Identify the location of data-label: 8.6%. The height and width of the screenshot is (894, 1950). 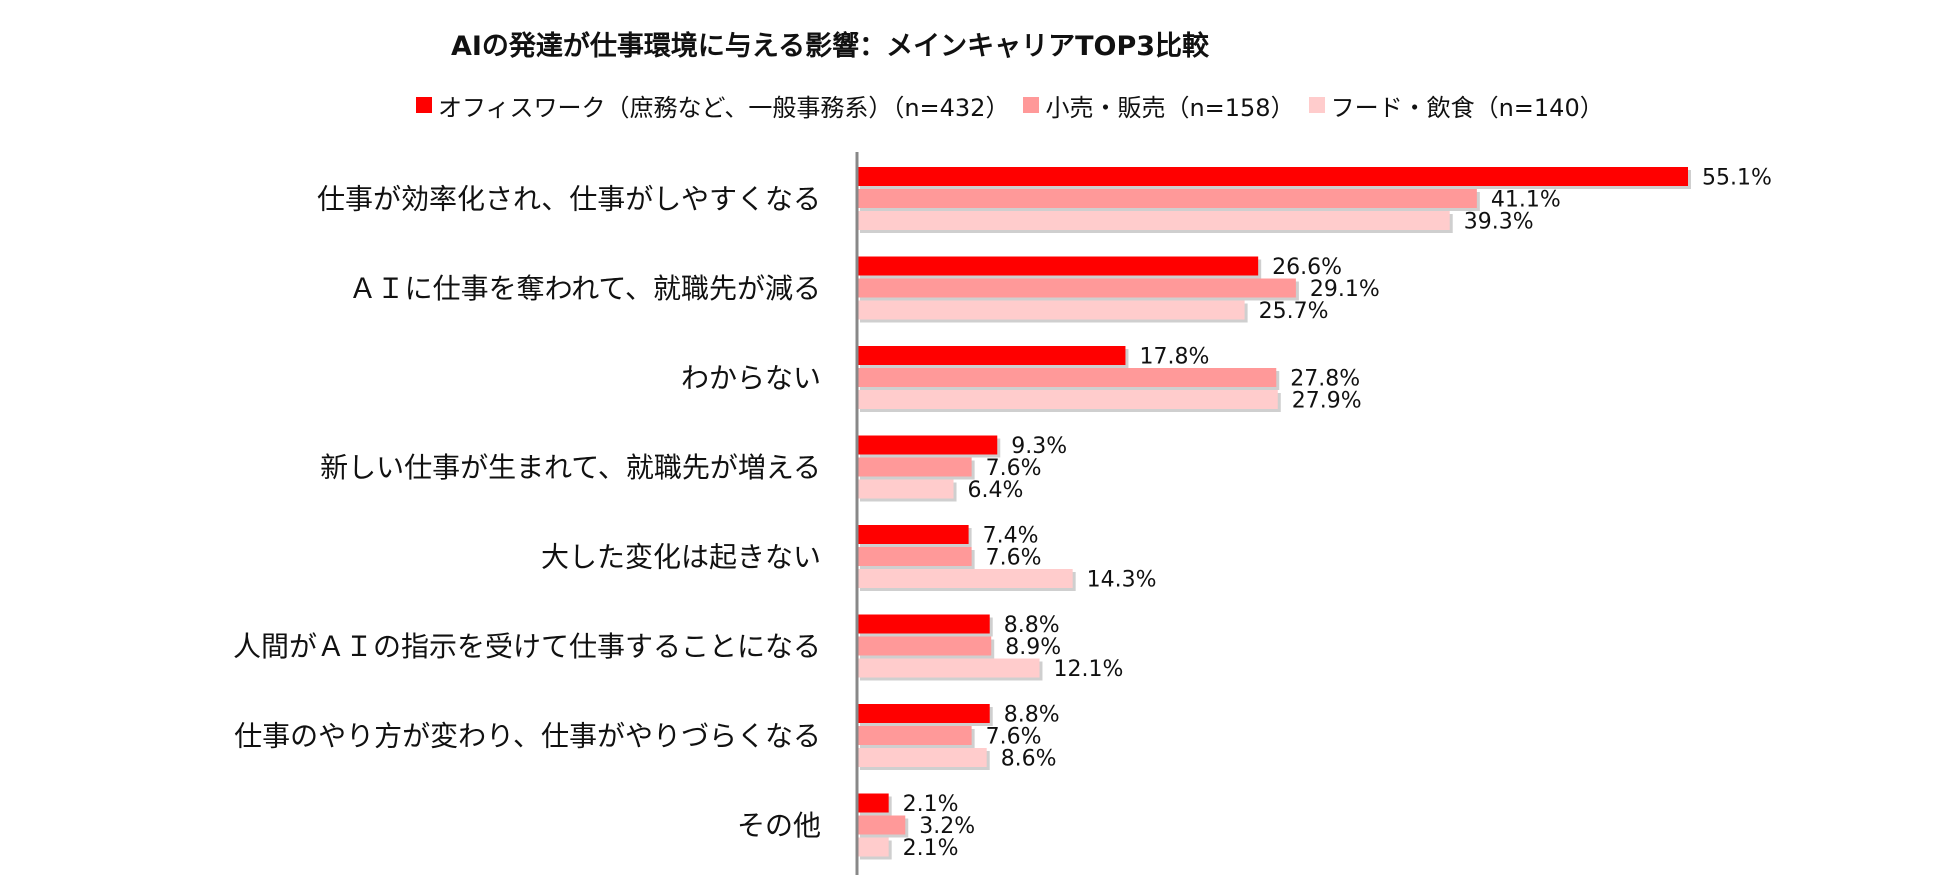
(1029, 759).